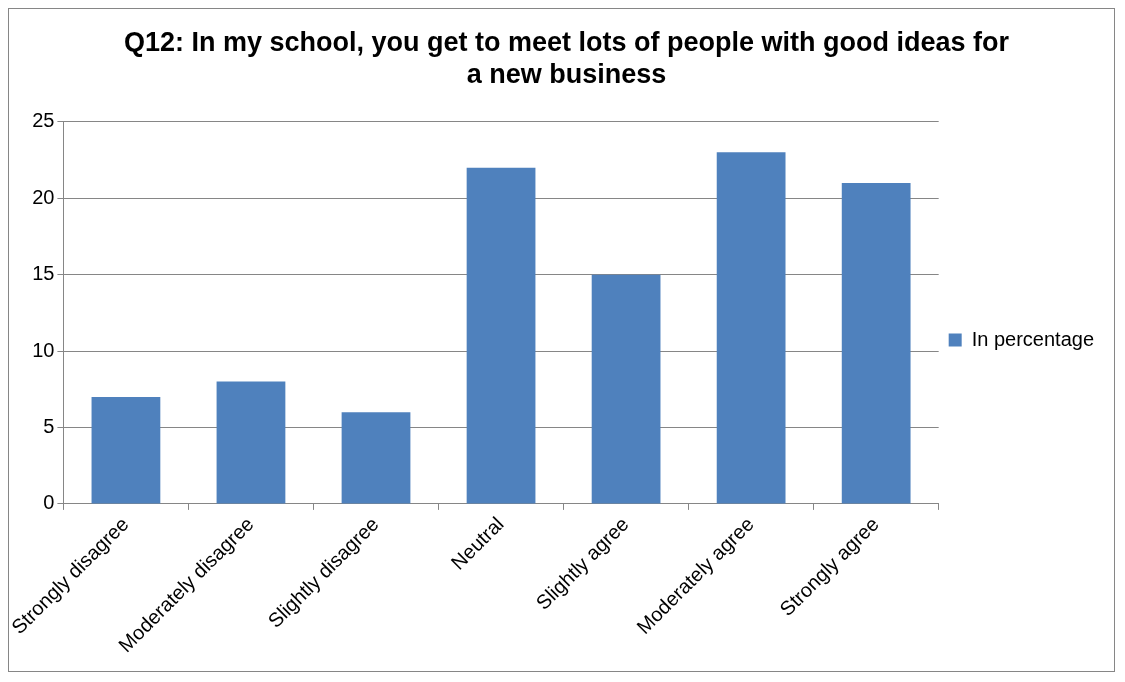  What do you see at coordinates (43, 273) in the screenshot?
I see `y-tick-label: 15` at bounding box center [43, 273].